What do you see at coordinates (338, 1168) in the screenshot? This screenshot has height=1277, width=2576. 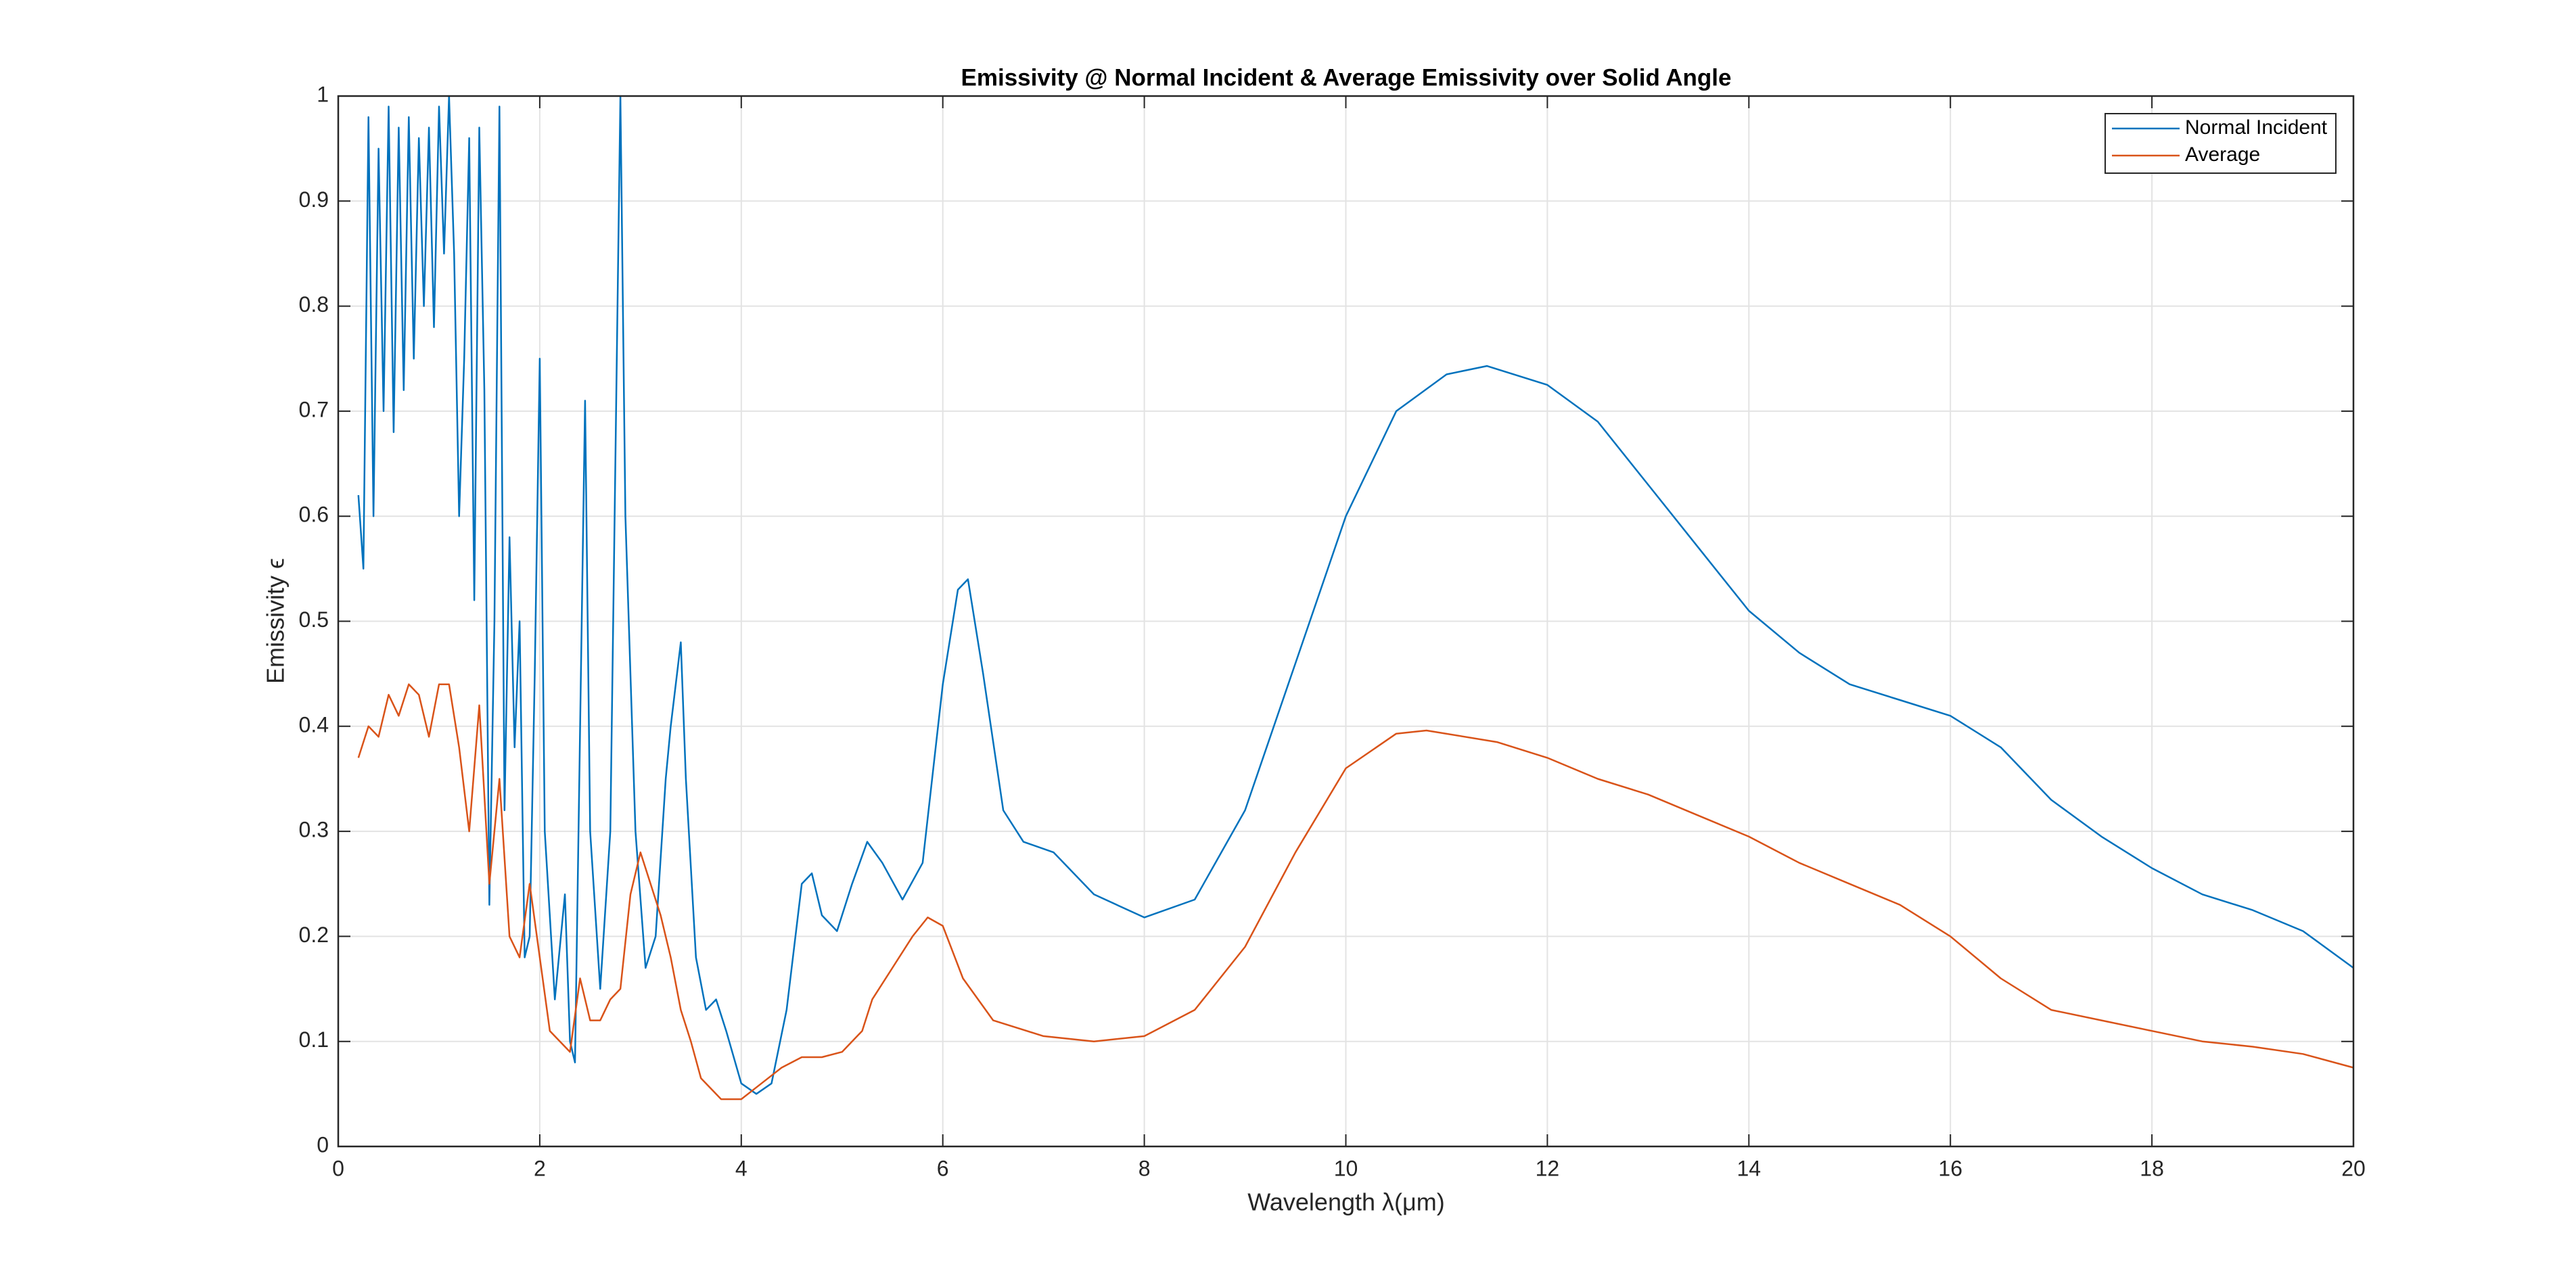 I see `x-tick-label: 0` at bounding box center [338, 1168].